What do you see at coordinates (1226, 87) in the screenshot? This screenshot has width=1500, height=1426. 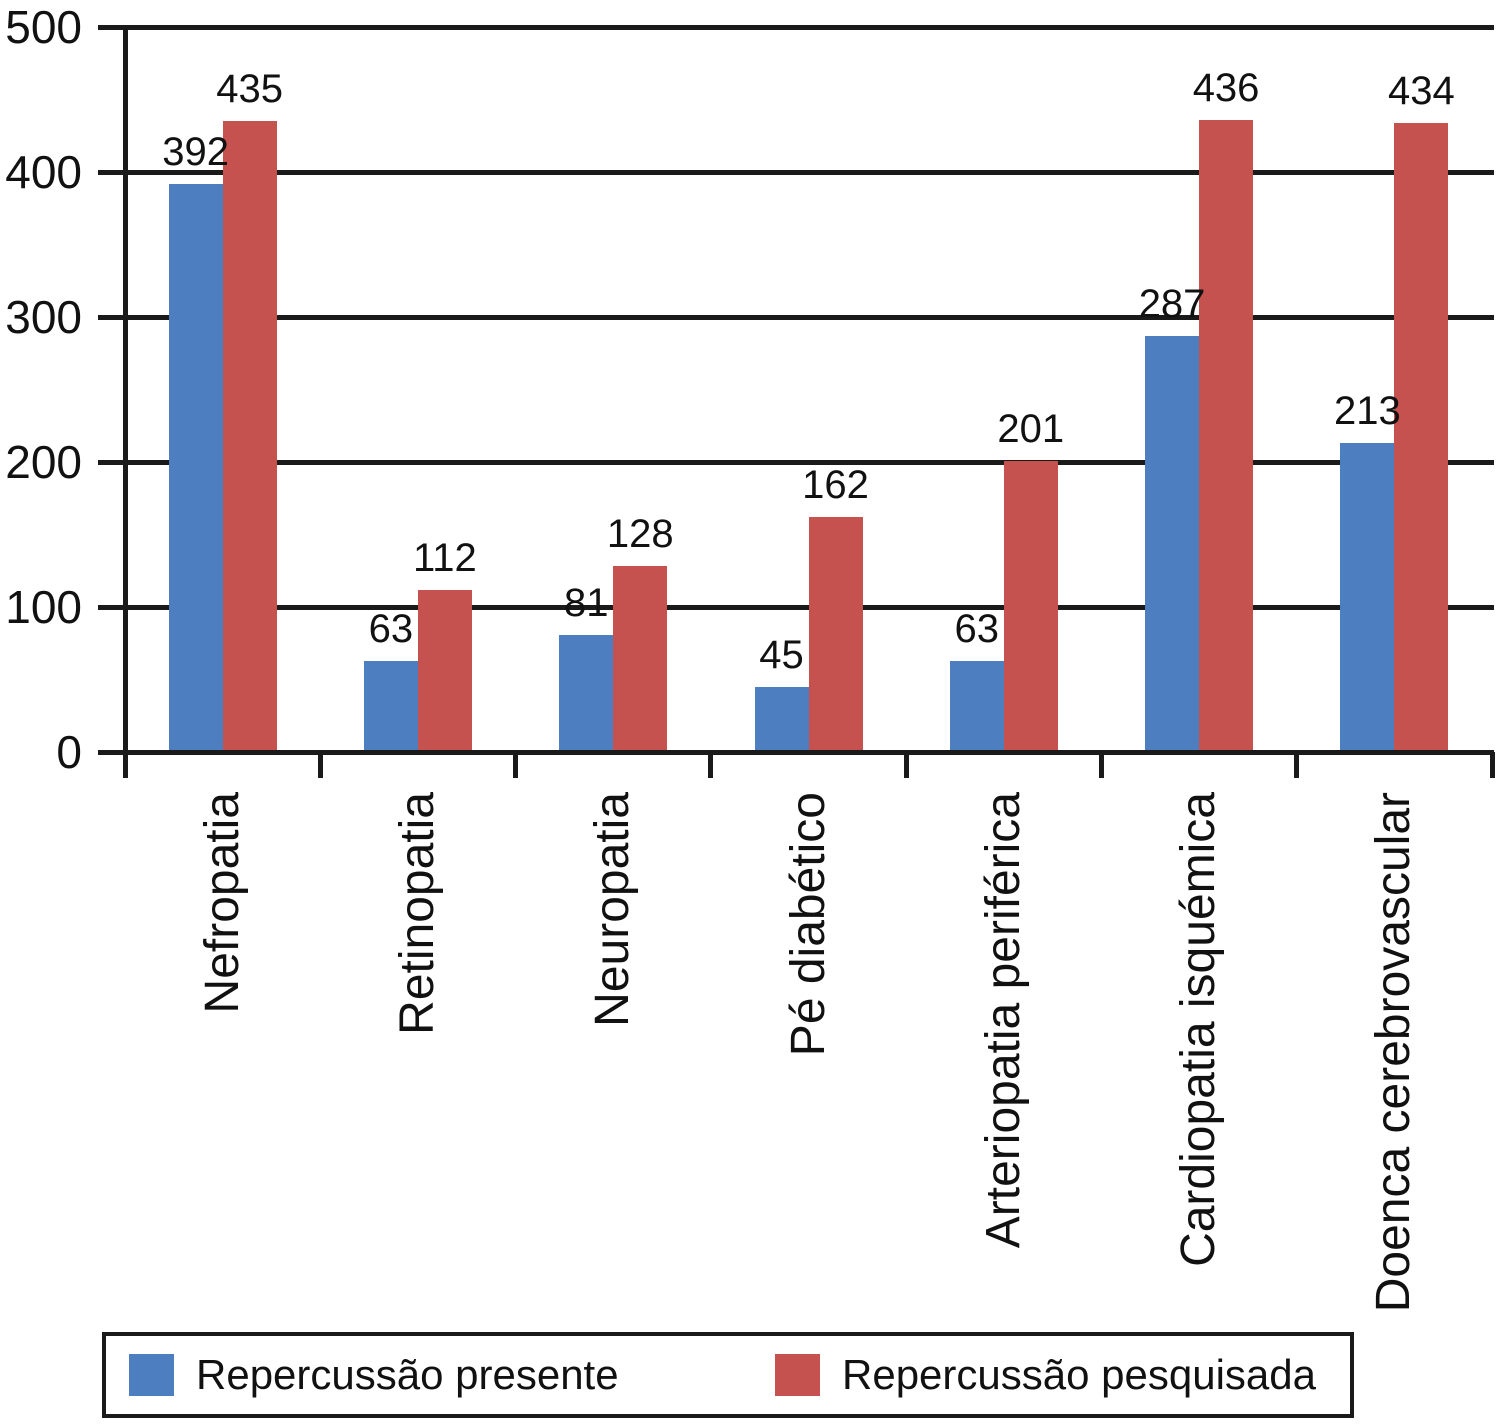 I see `bar-value-label: 436` at bounding box center [1226, 87].